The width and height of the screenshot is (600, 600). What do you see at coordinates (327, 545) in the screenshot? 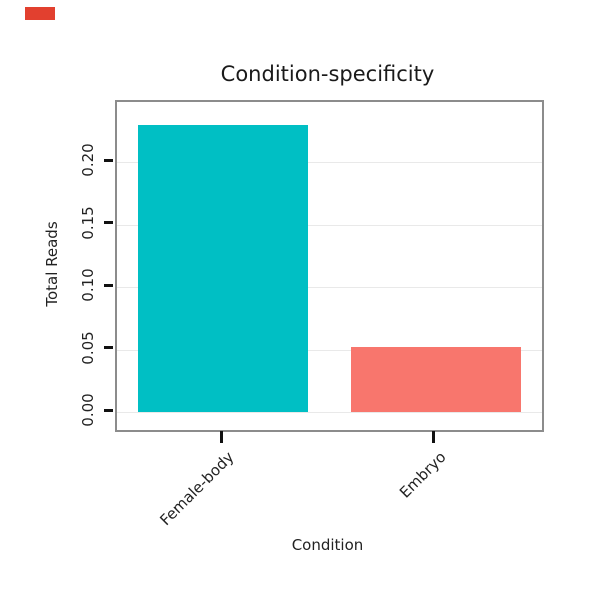
I see `x-axis-label: Condition` at bounding box center [327, 545].